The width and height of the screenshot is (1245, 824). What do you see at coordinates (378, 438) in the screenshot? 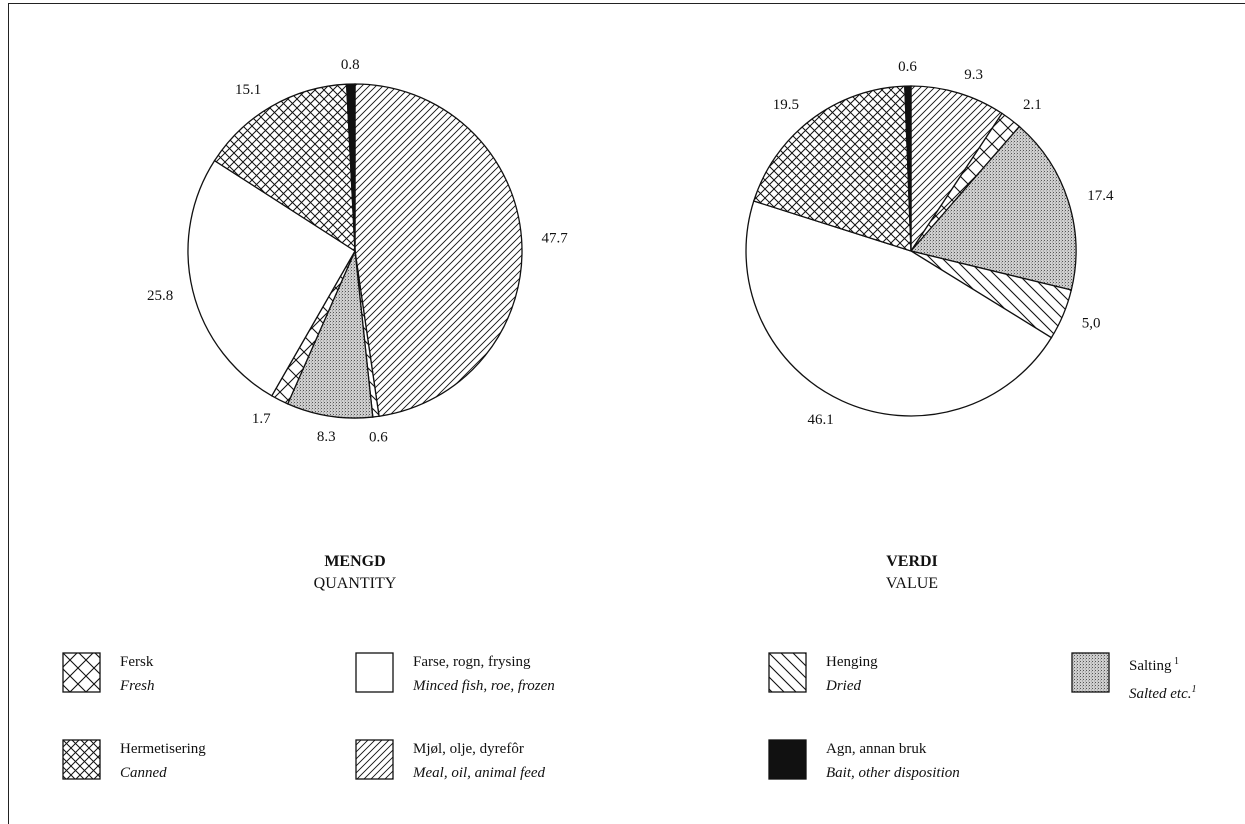
I see `data-label-hanging: 0.6` at bounding box center [378, 438].